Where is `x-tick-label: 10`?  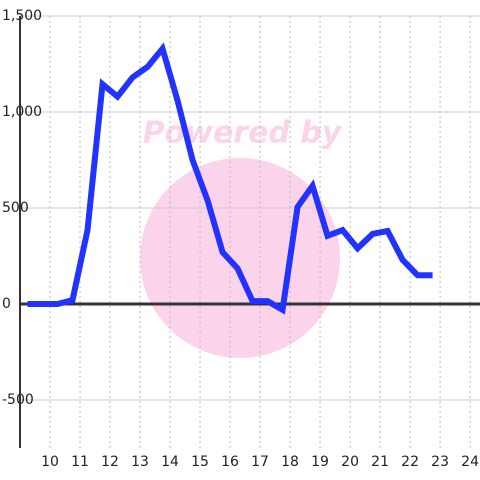
x-tick-label: 10 is located at coordinates (50, 462).